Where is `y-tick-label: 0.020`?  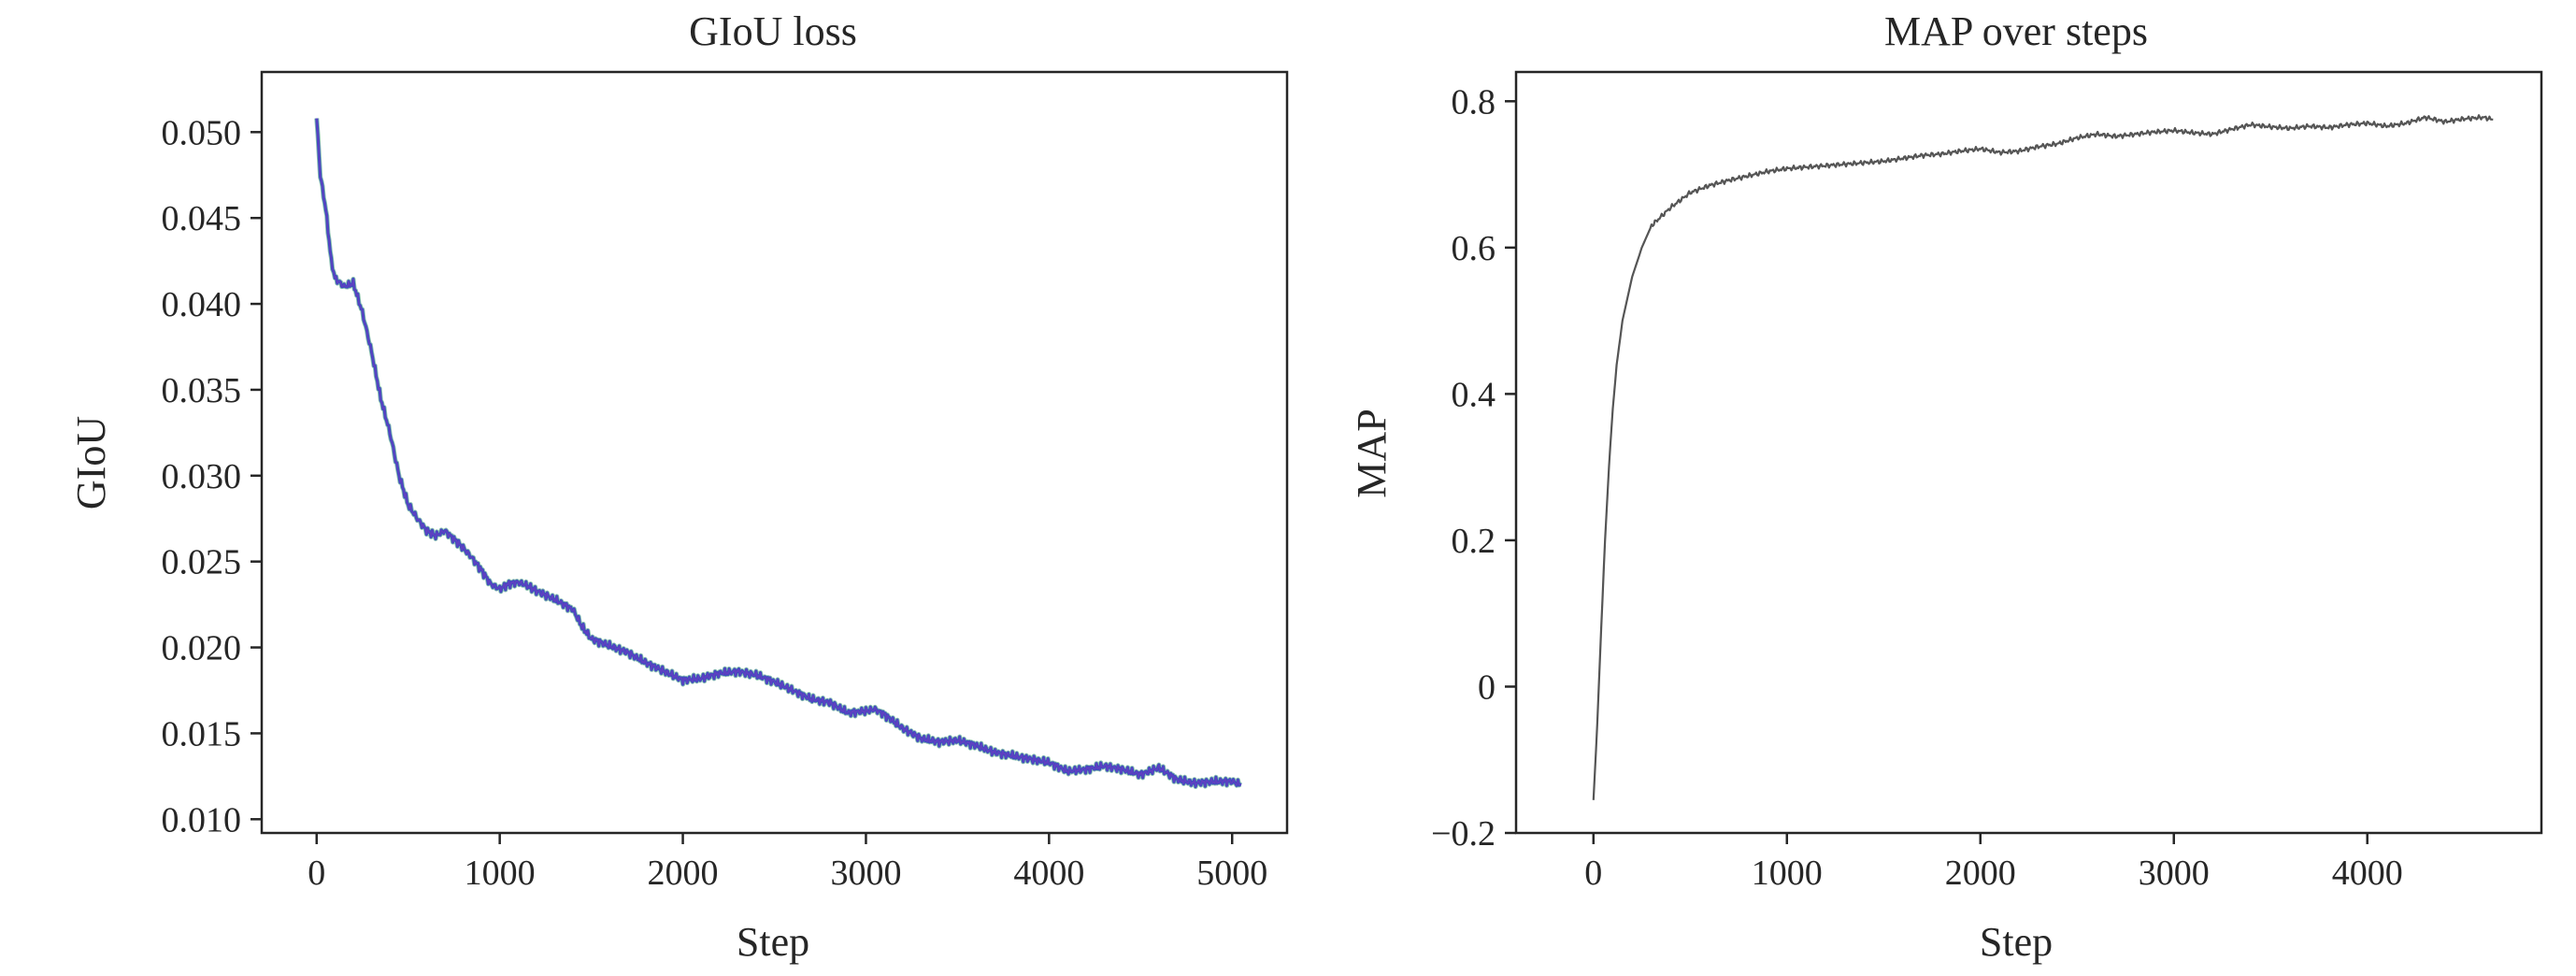
y-tick-label: 0.020 is located at coordinates (202, 648).